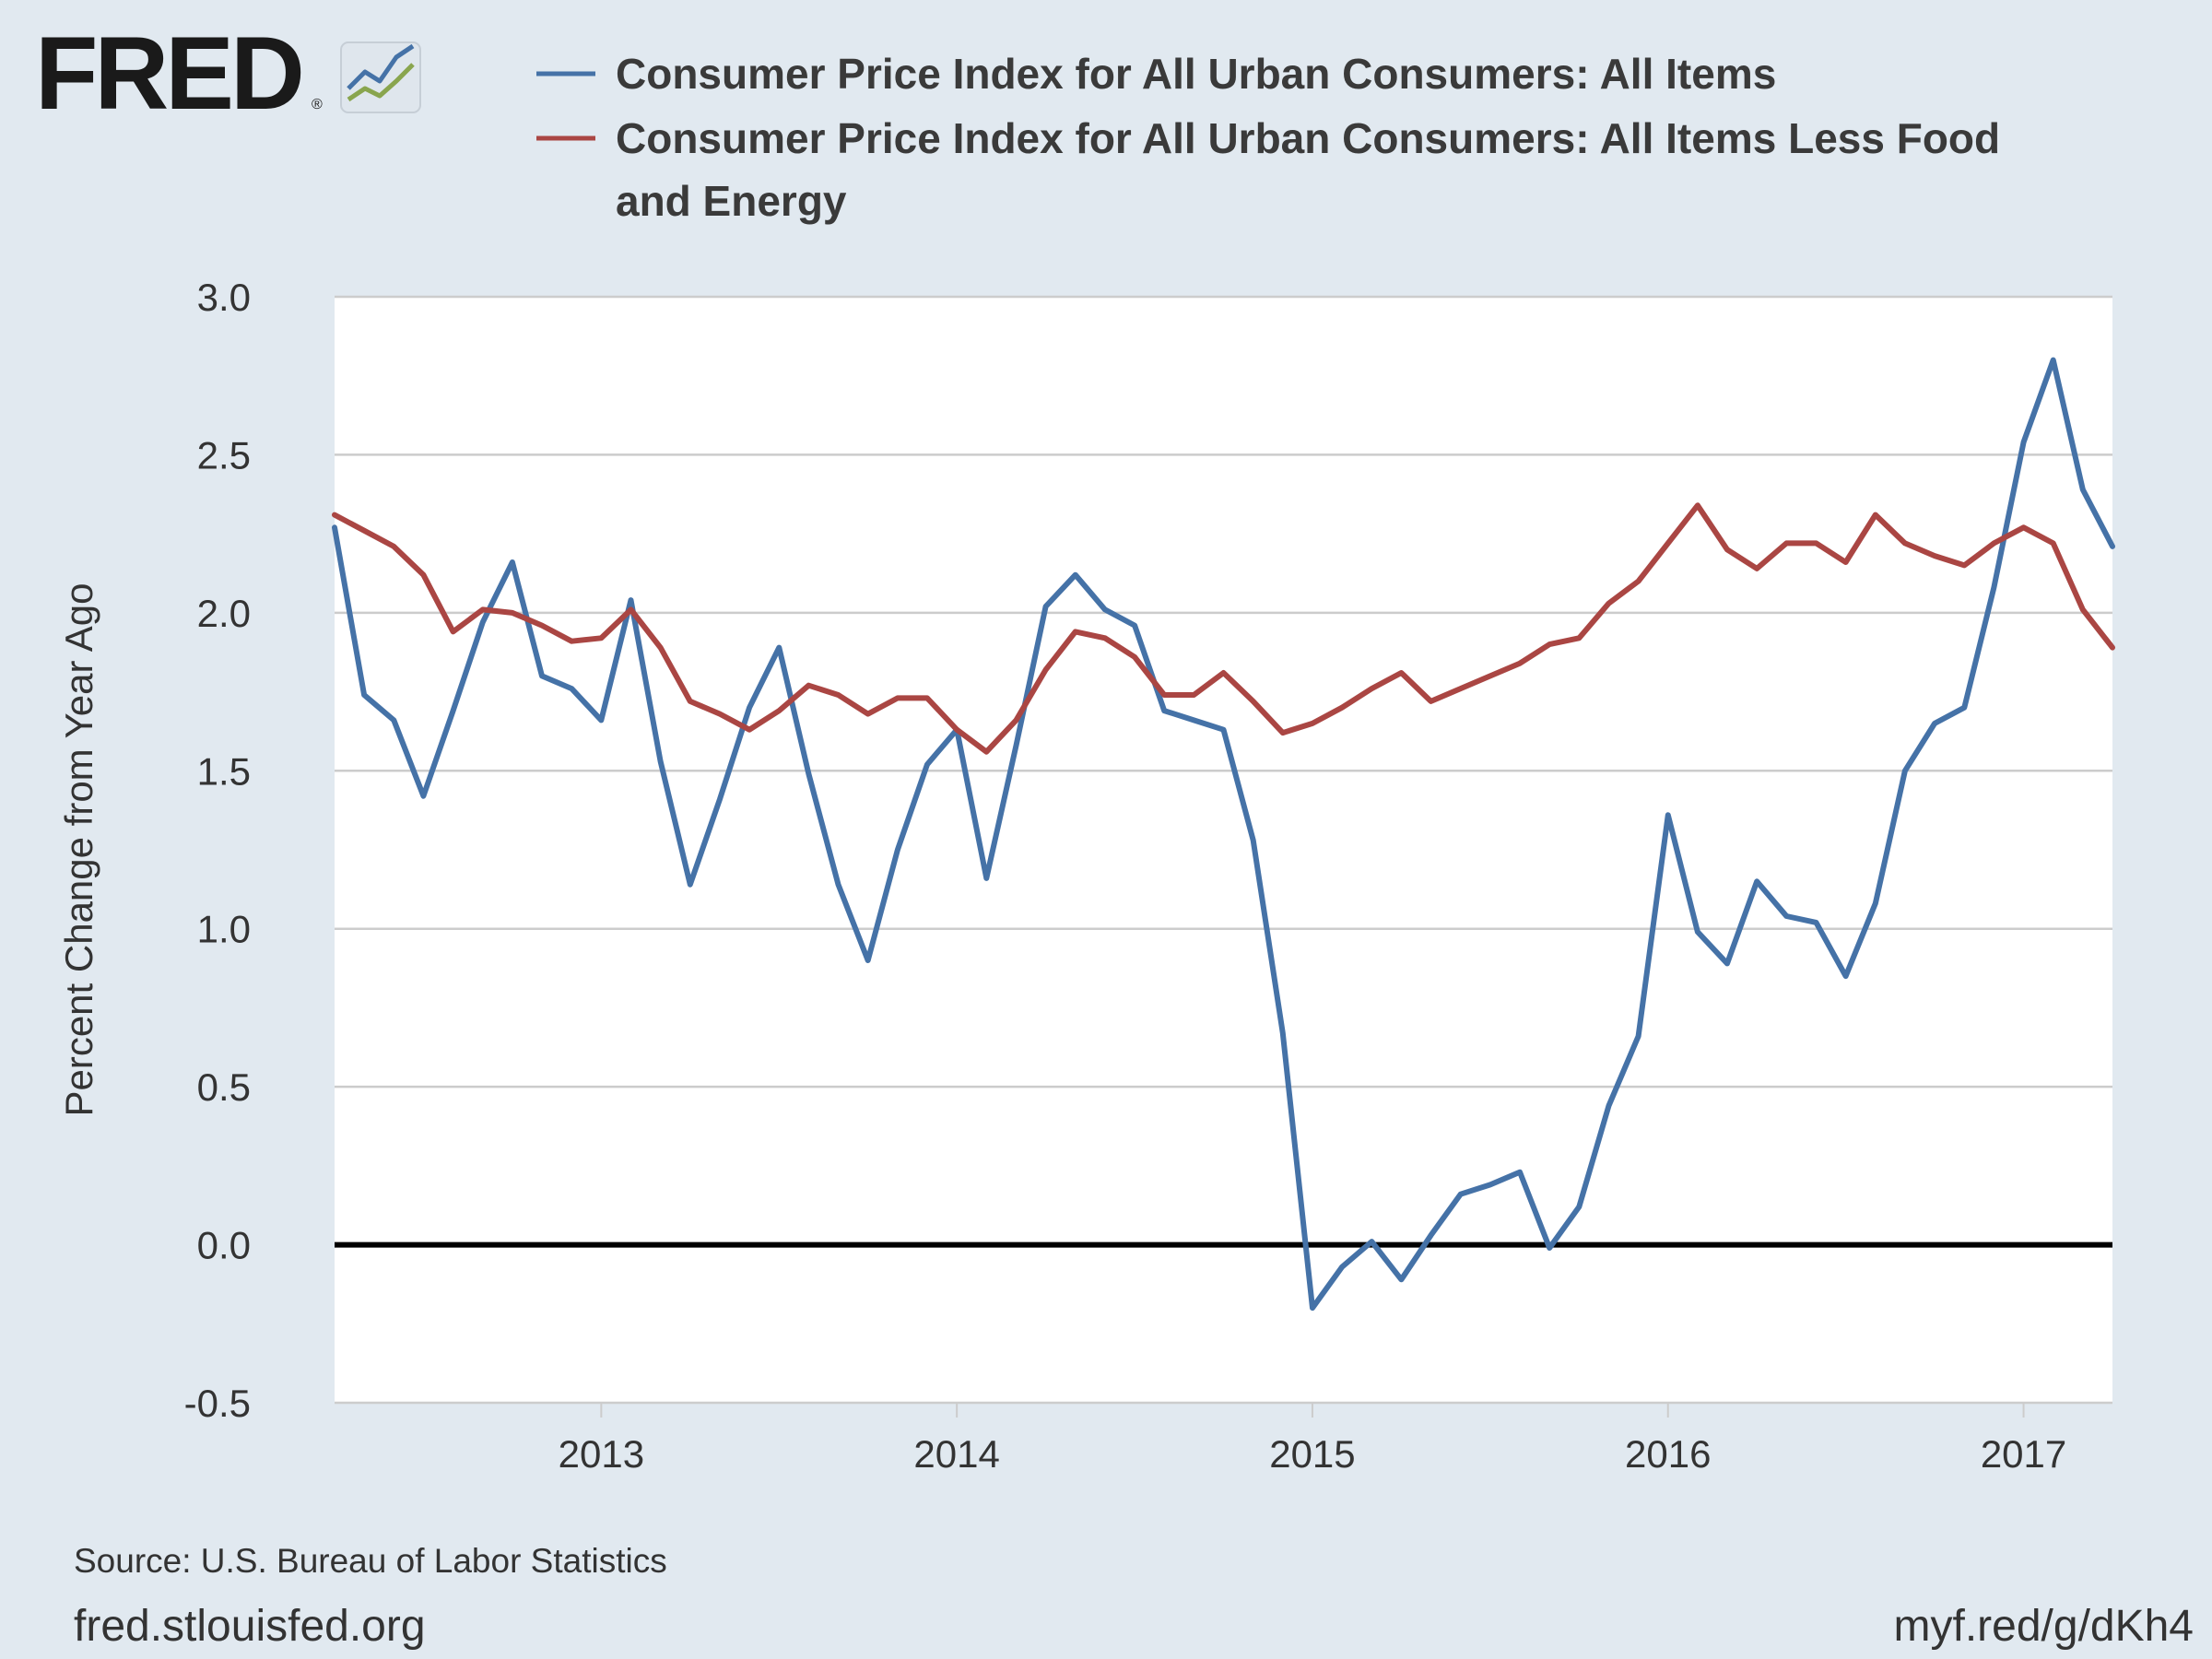 This screenshot has height=1659, width=2212. What do you see at coordinates (217, 850) in the screenshot?
I see `y-tick-labels: -0.5 0.0 0.5 1.0 1.5 2.0 2.5 3.0` at bounding box center [217, 850].